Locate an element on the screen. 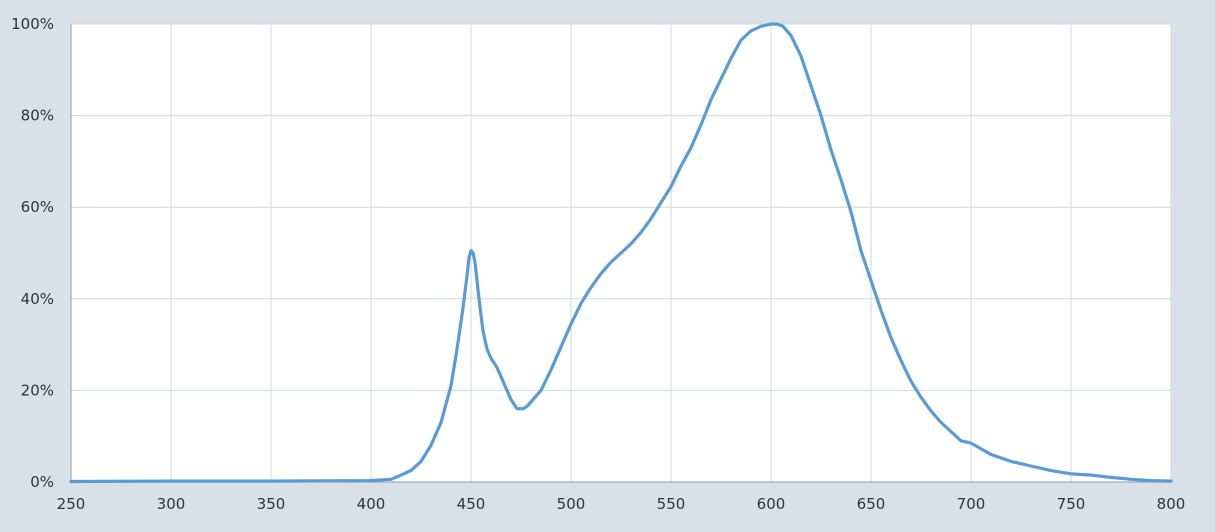  x-tick-label: 250 is located at coordinates (71, 504).